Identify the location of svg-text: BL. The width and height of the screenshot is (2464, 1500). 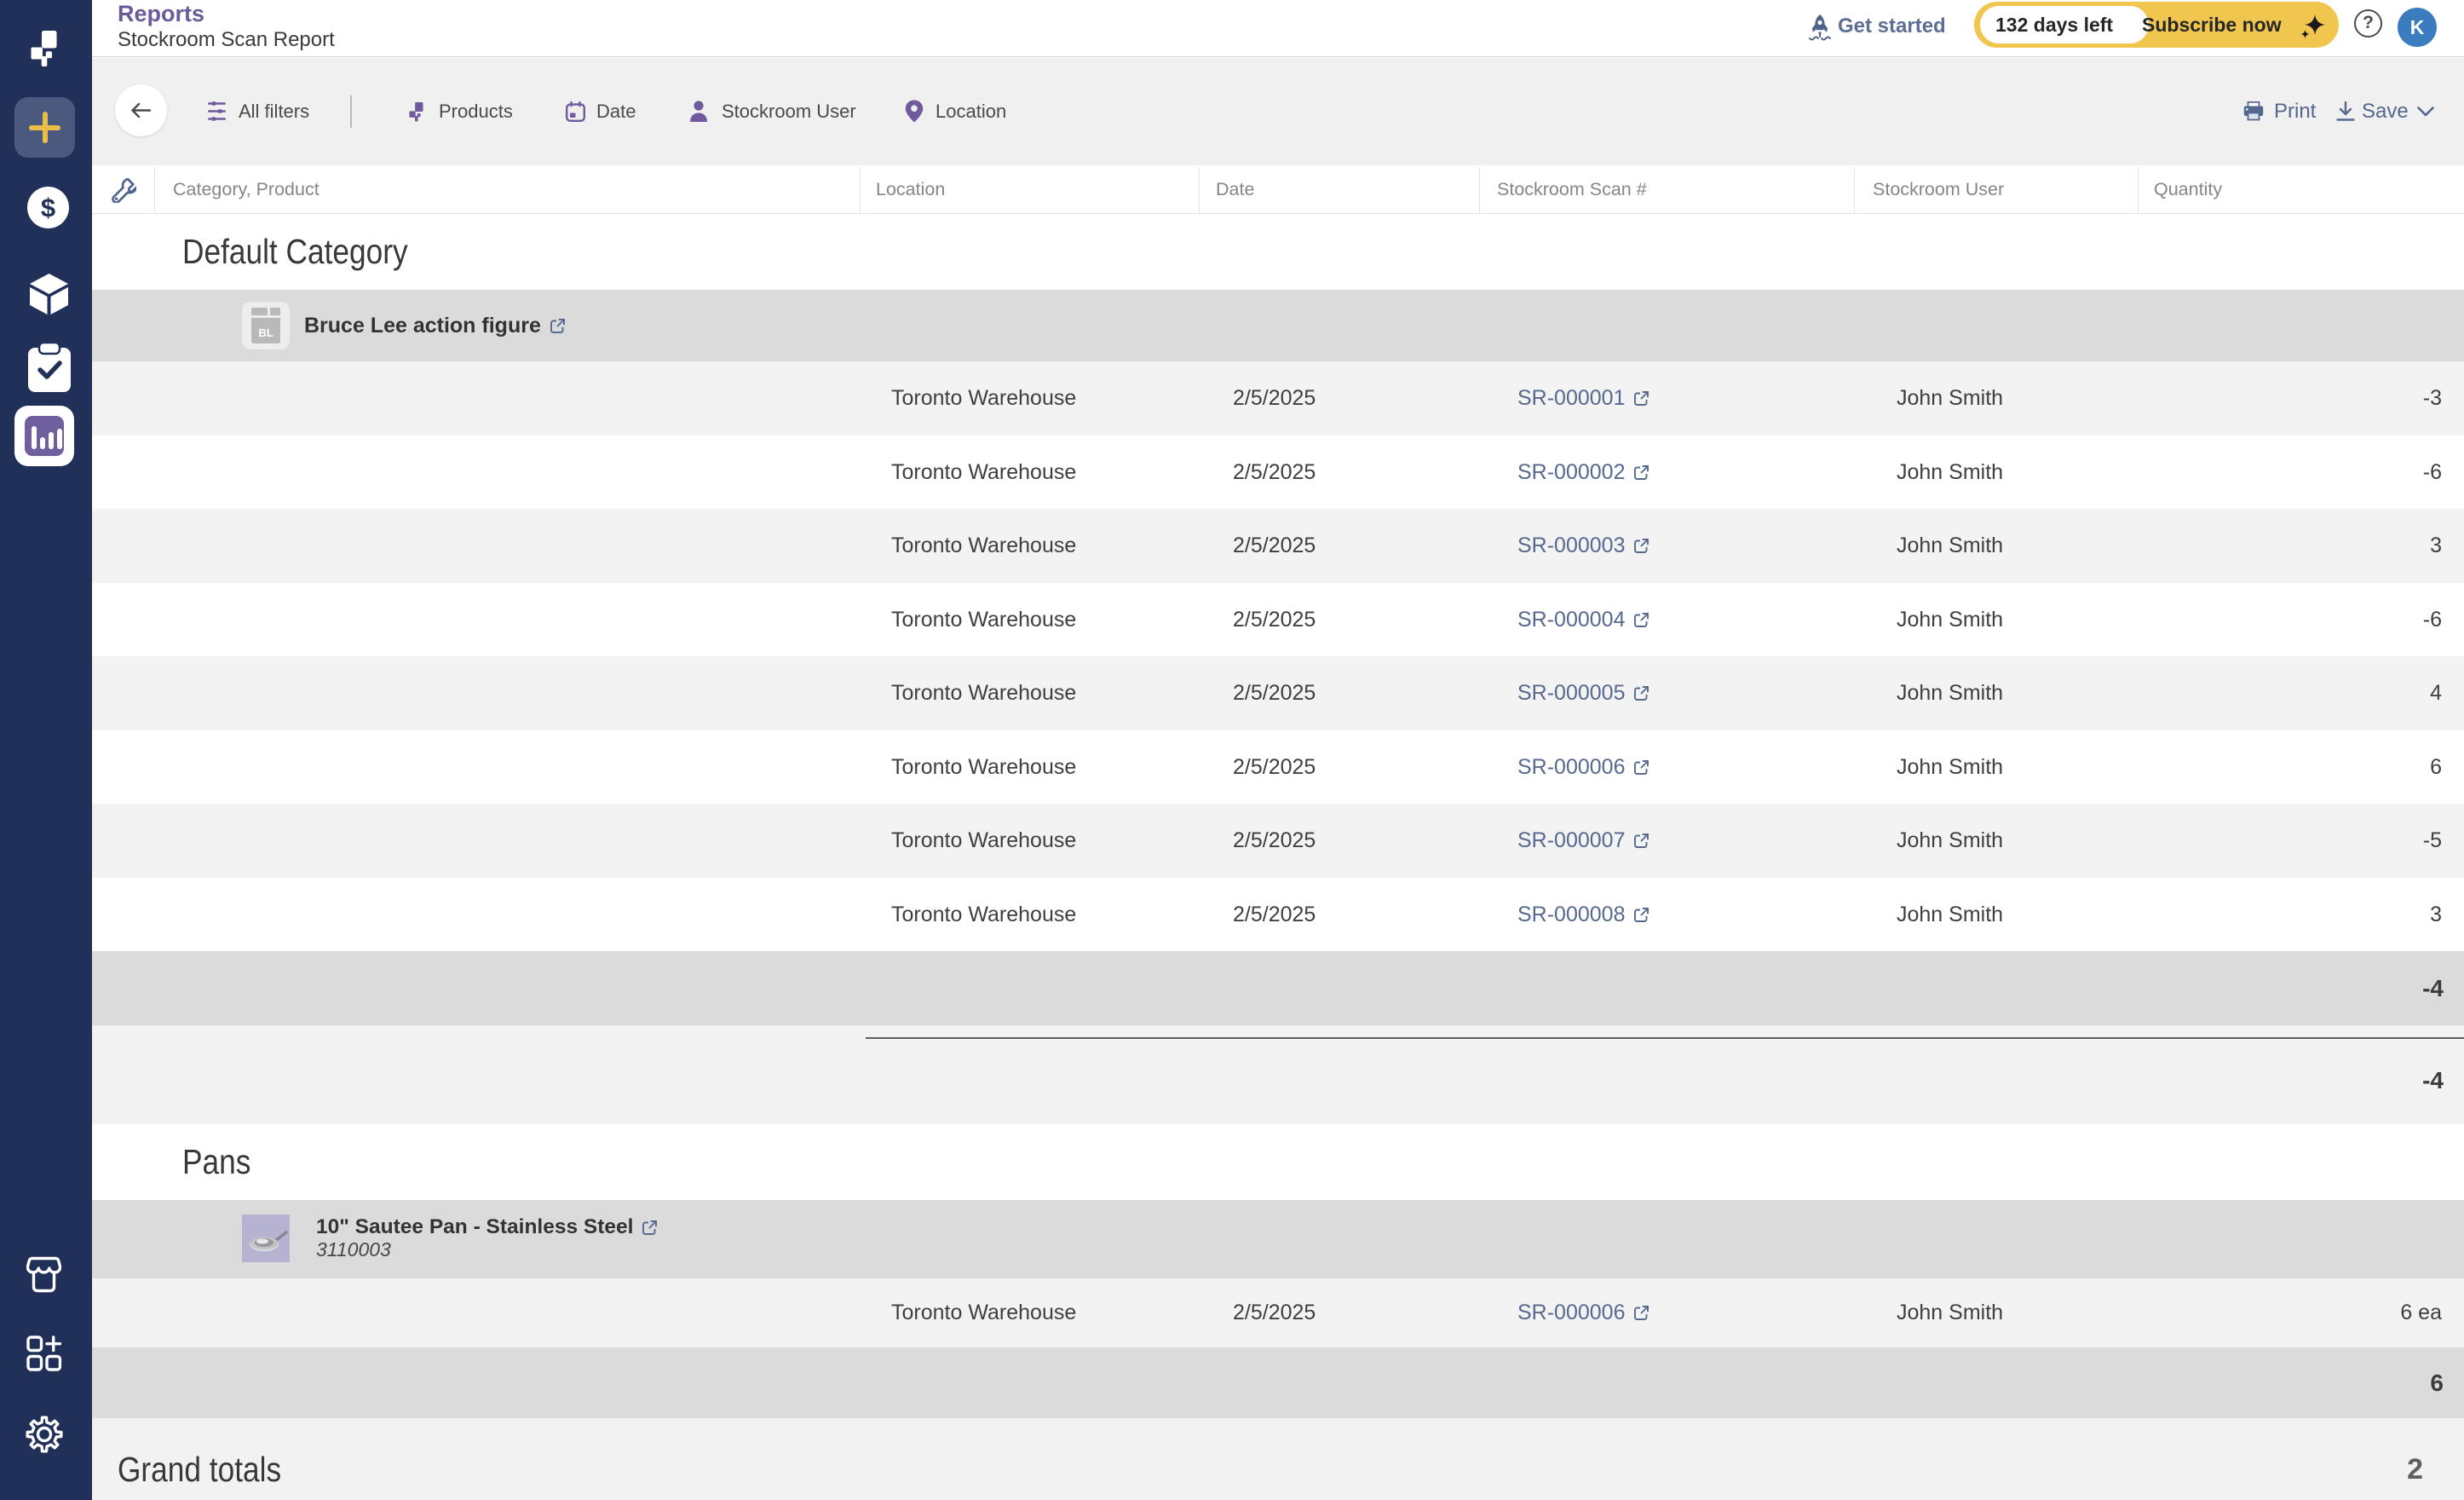
(265, 332).